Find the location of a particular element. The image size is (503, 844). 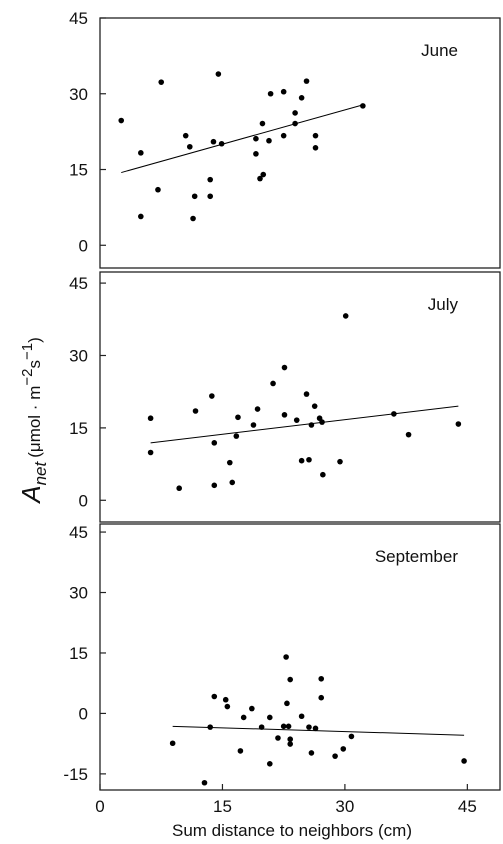

panel-title: June is located at coordinates (439, 50).